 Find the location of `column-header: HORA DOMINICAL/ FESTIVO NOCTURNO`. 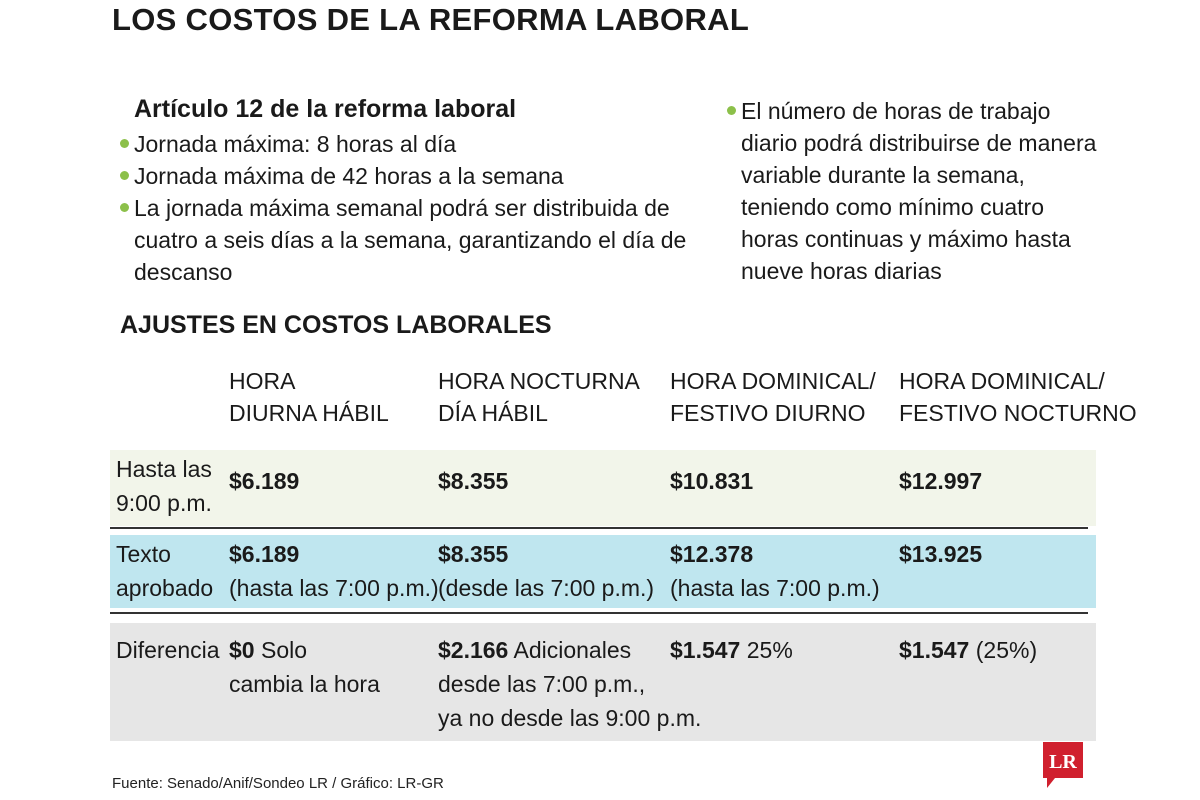

column-header: HORA DOMINICAL/ FESTIVO NOCTURNO is located at coordinates (1018, 397).